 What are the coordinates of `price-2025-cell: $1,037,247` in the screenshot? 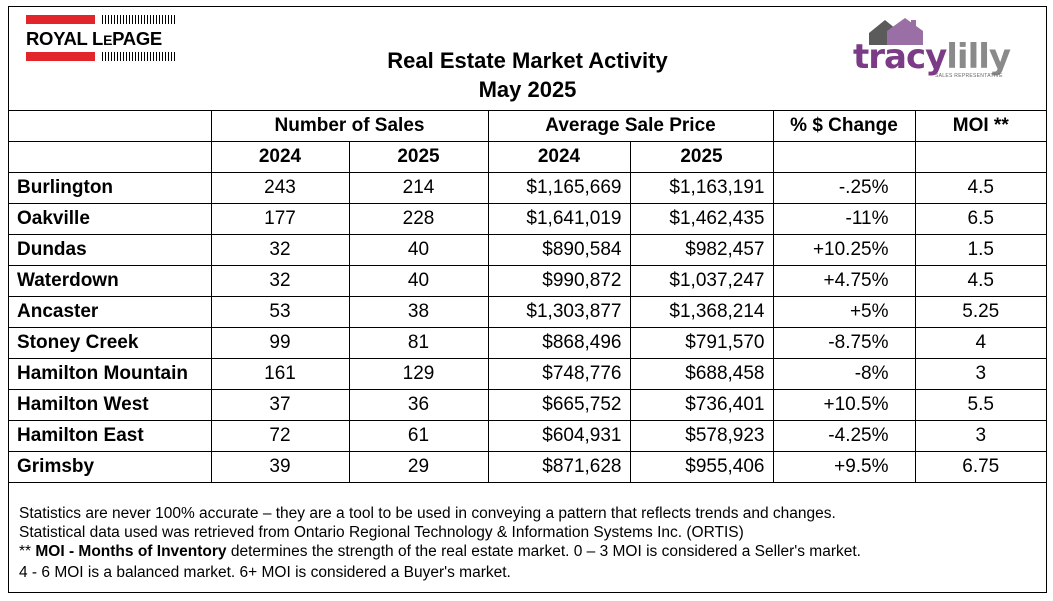 It's located at (701, 281).